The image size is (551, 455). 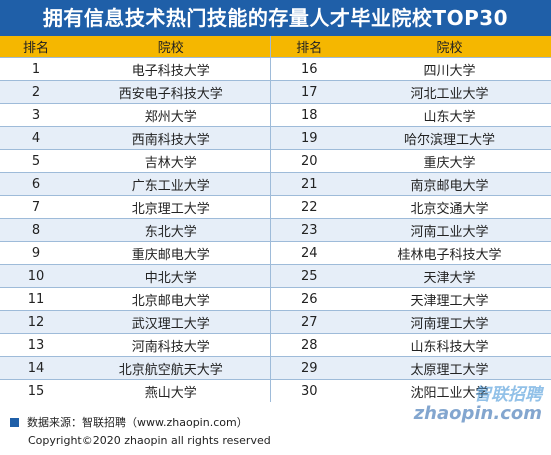 I want to click on rank-cell-right: 25, so click(x=308, y=276).